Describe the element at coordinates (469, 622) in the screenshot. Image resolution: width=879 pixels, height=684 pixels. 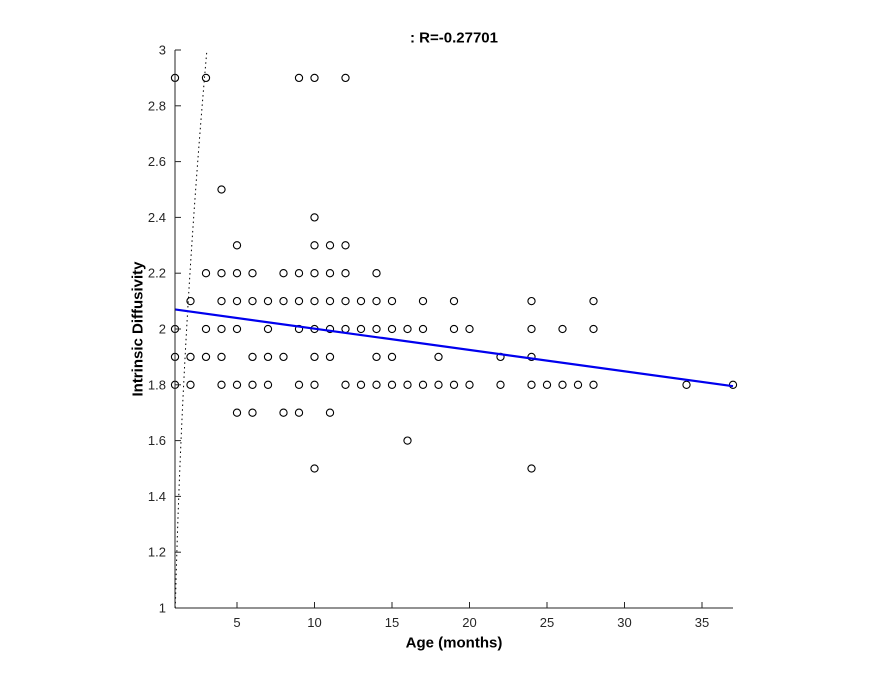
I see `x-tick-label: 20` at that location.